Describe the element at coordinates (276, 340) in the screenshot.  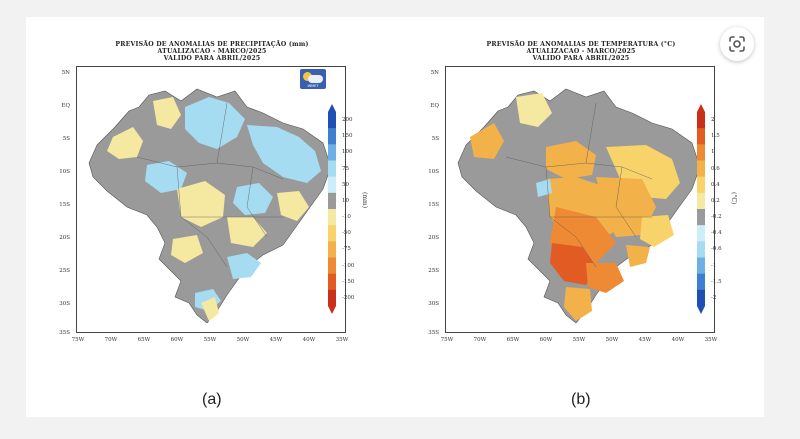
I see `x-tick: 45W` at that location.